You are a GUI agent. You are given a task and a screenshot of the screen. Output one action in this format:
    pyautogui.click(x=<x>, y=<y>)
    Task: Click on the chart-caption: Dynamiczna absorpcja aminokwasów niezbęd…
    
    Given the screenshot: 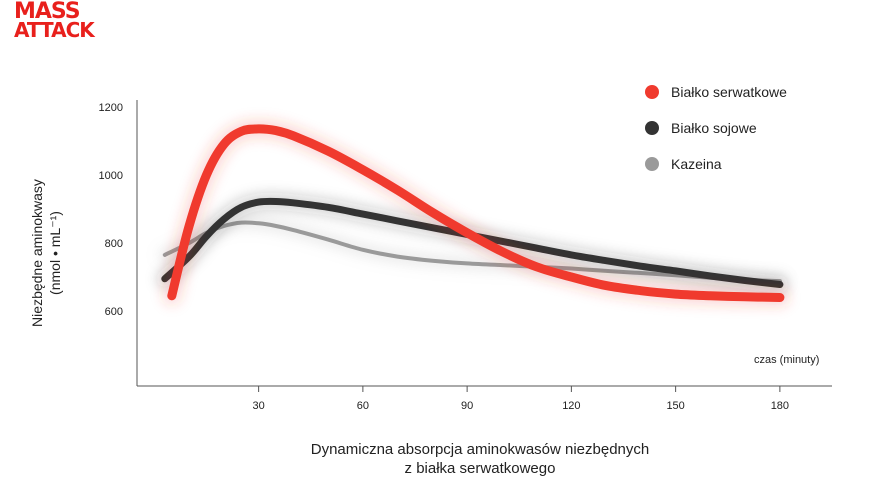 What is the action you would take?
    pyautogui.click(x=480, y=459)
    